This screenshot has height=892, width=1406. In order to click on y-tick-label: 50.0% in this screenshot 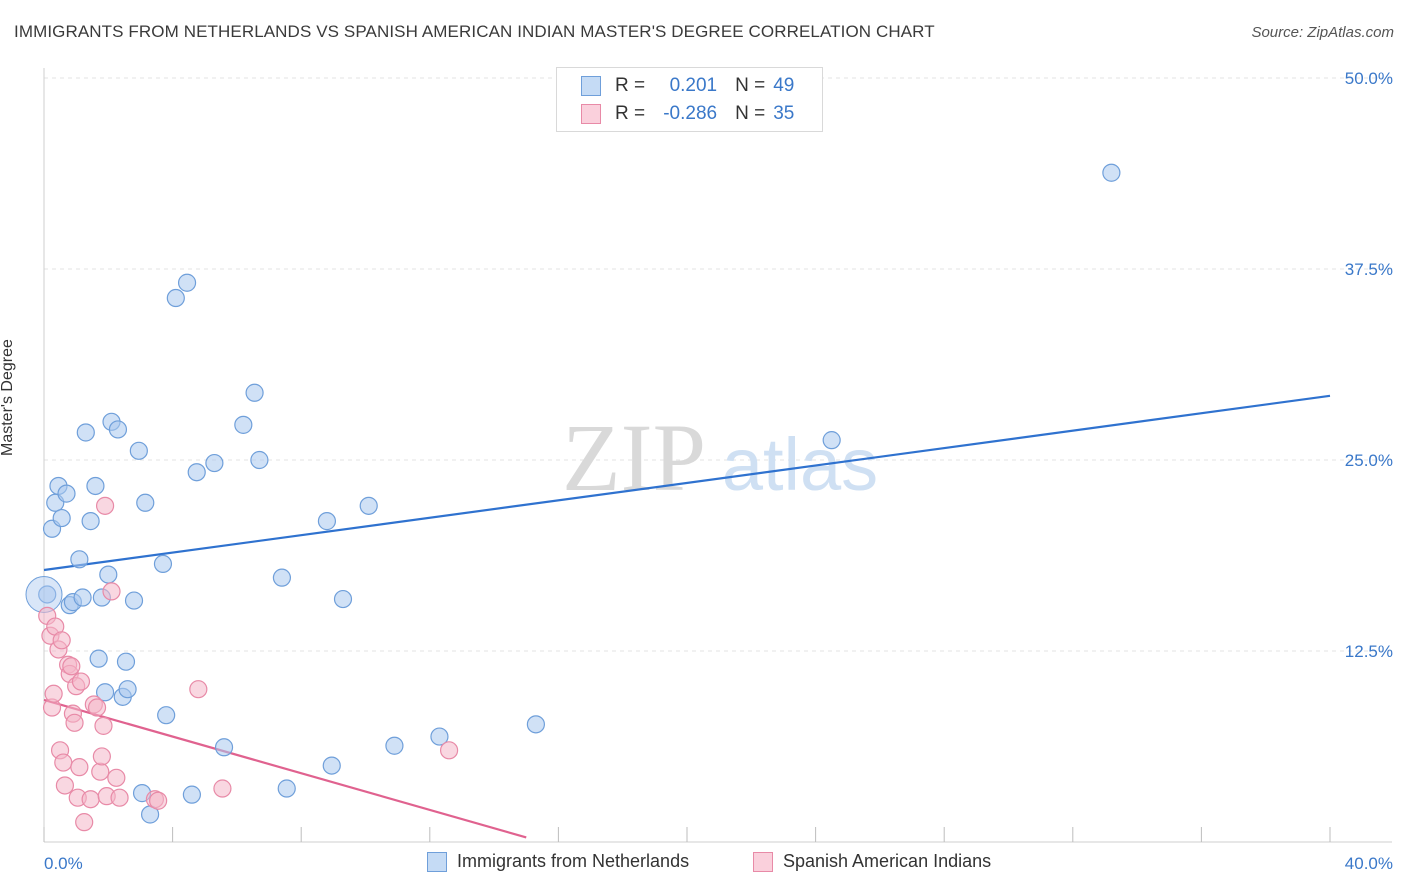, I will do `click(1369, 78)`.